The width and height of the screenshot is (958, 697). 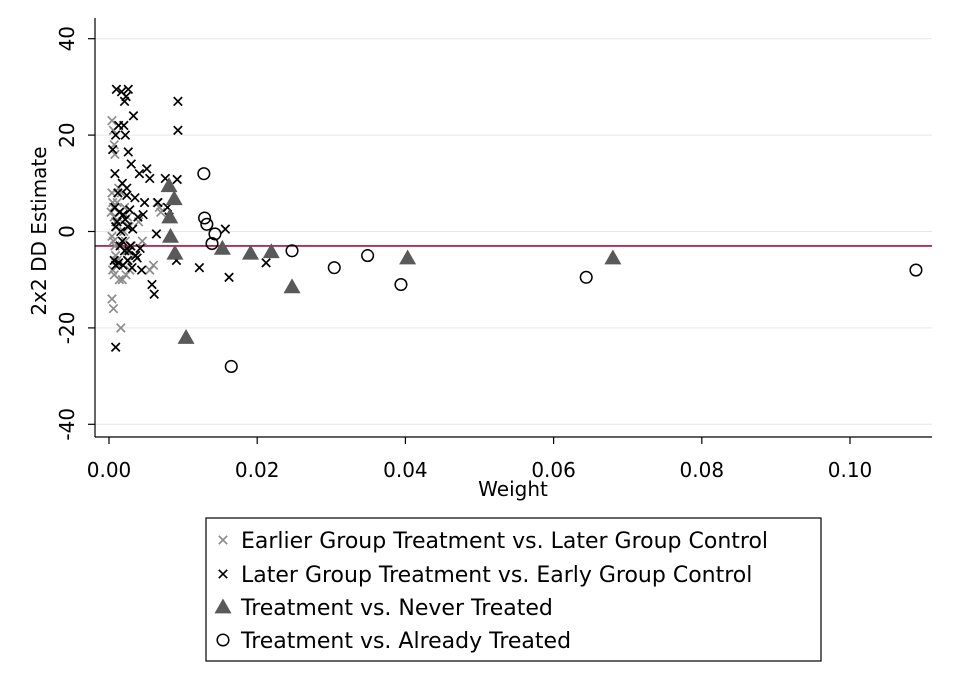 What do you see at coordinates (67, 134) in the screenshot?
I see `y-tick-label: 20` at bounding box center [67, 134].